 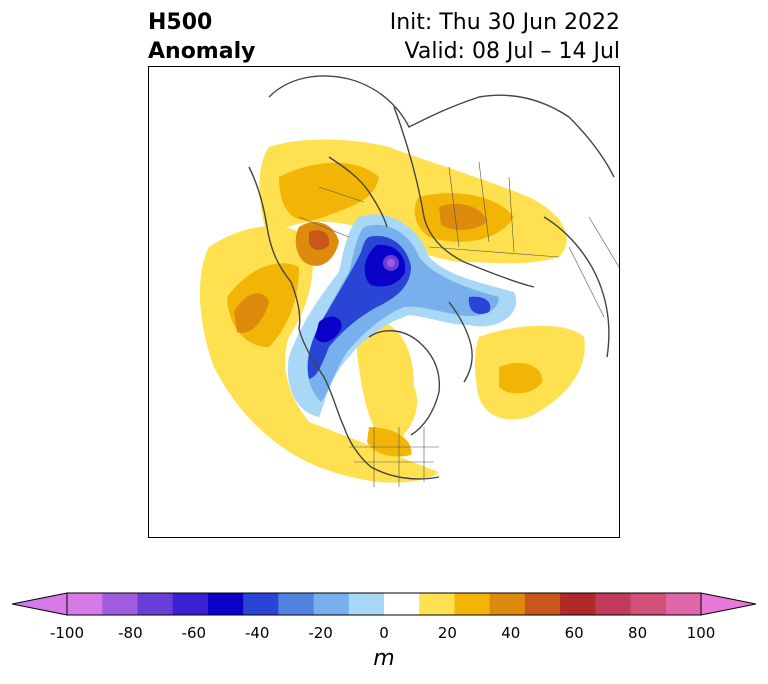 I want to click on colorbar-tick-label: 40, so click(x=511, y=633).